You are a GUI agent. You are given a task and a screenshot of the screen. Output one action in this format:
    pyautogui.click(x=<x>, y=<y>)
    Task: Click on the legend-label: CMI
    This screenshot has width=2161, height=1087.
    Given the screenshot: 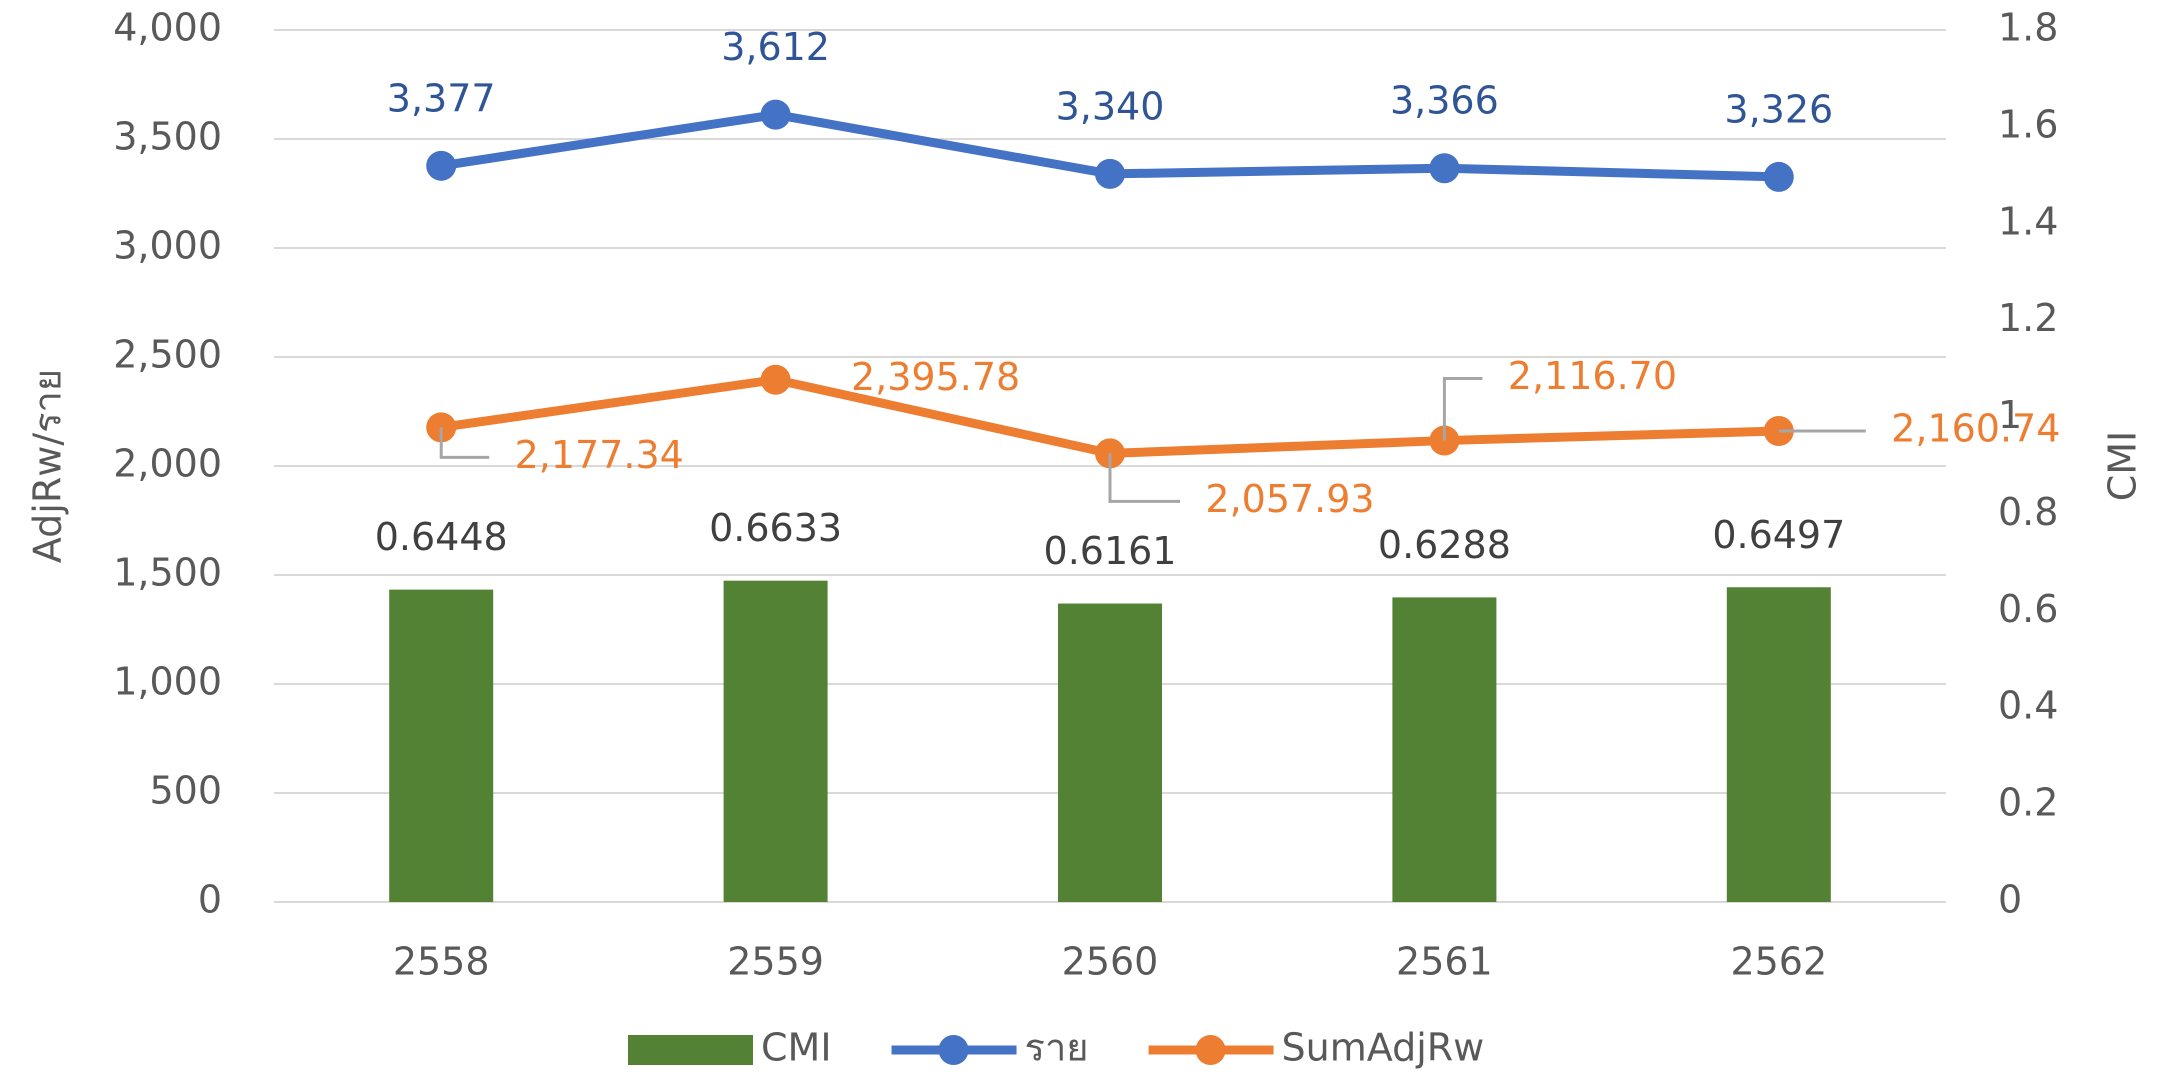 What is the action you would take?
    pyautogui.click(x=796, y=1048)
    